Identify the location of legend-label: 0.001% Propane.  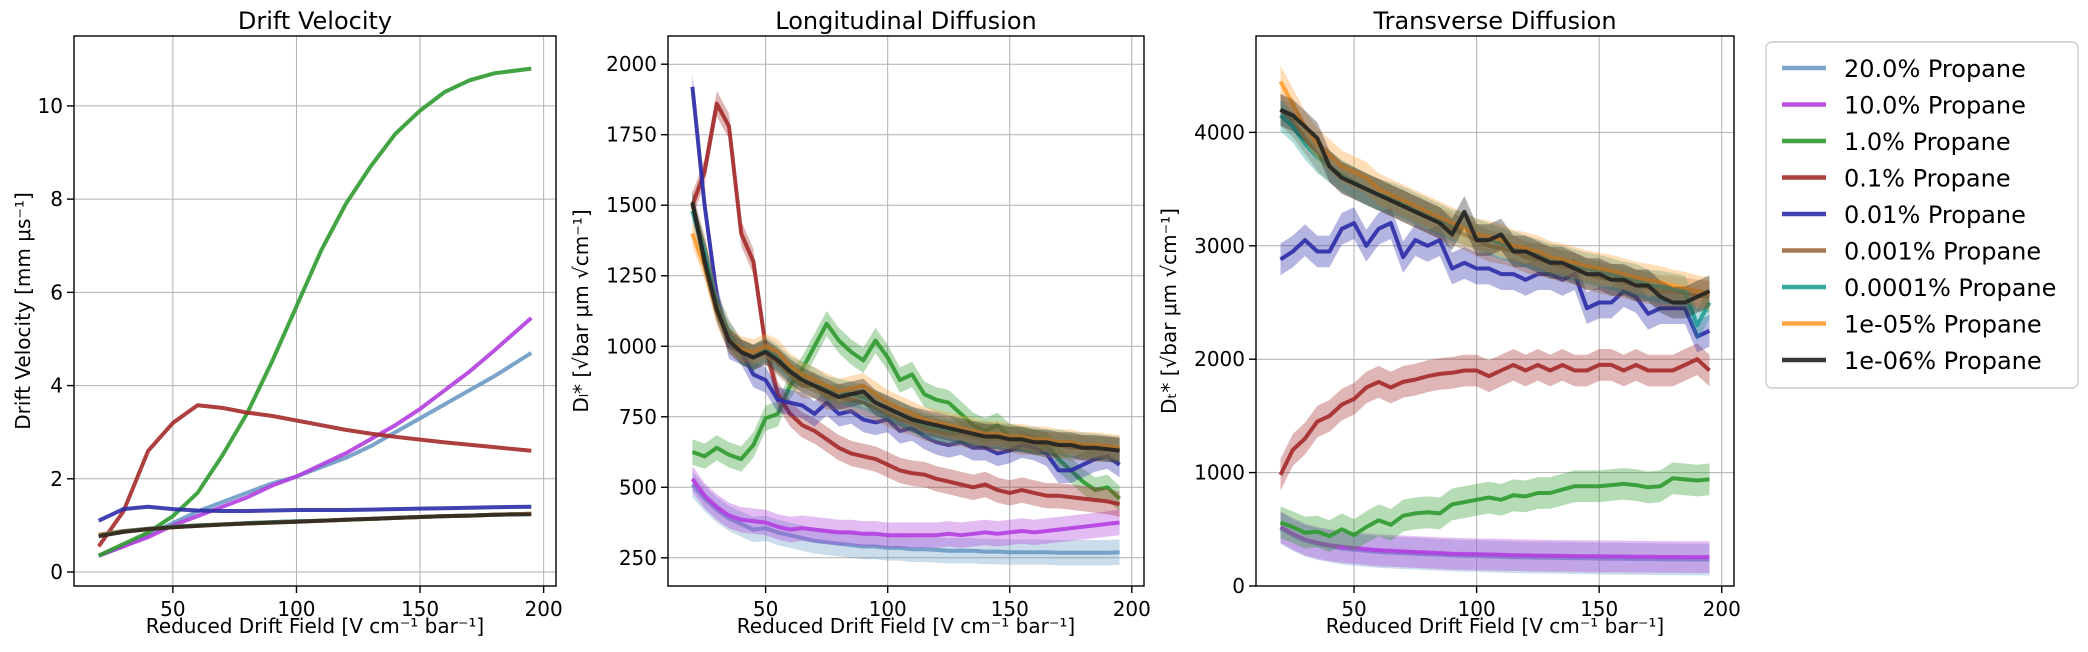
(1942, 252).